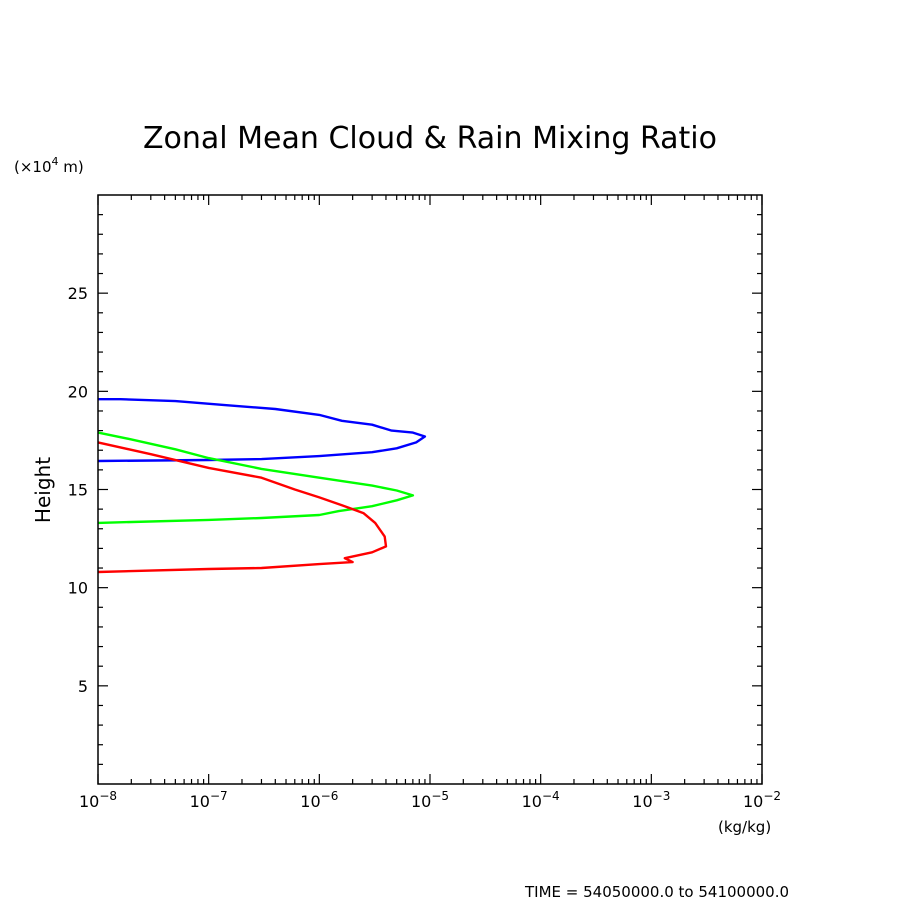 Image resolution: width=904 pixels, height=904 pixels. Describe the element at coordinates (319, 800) in the screenshot. I see `x-tick-label: 10⁻⁶` at that location.